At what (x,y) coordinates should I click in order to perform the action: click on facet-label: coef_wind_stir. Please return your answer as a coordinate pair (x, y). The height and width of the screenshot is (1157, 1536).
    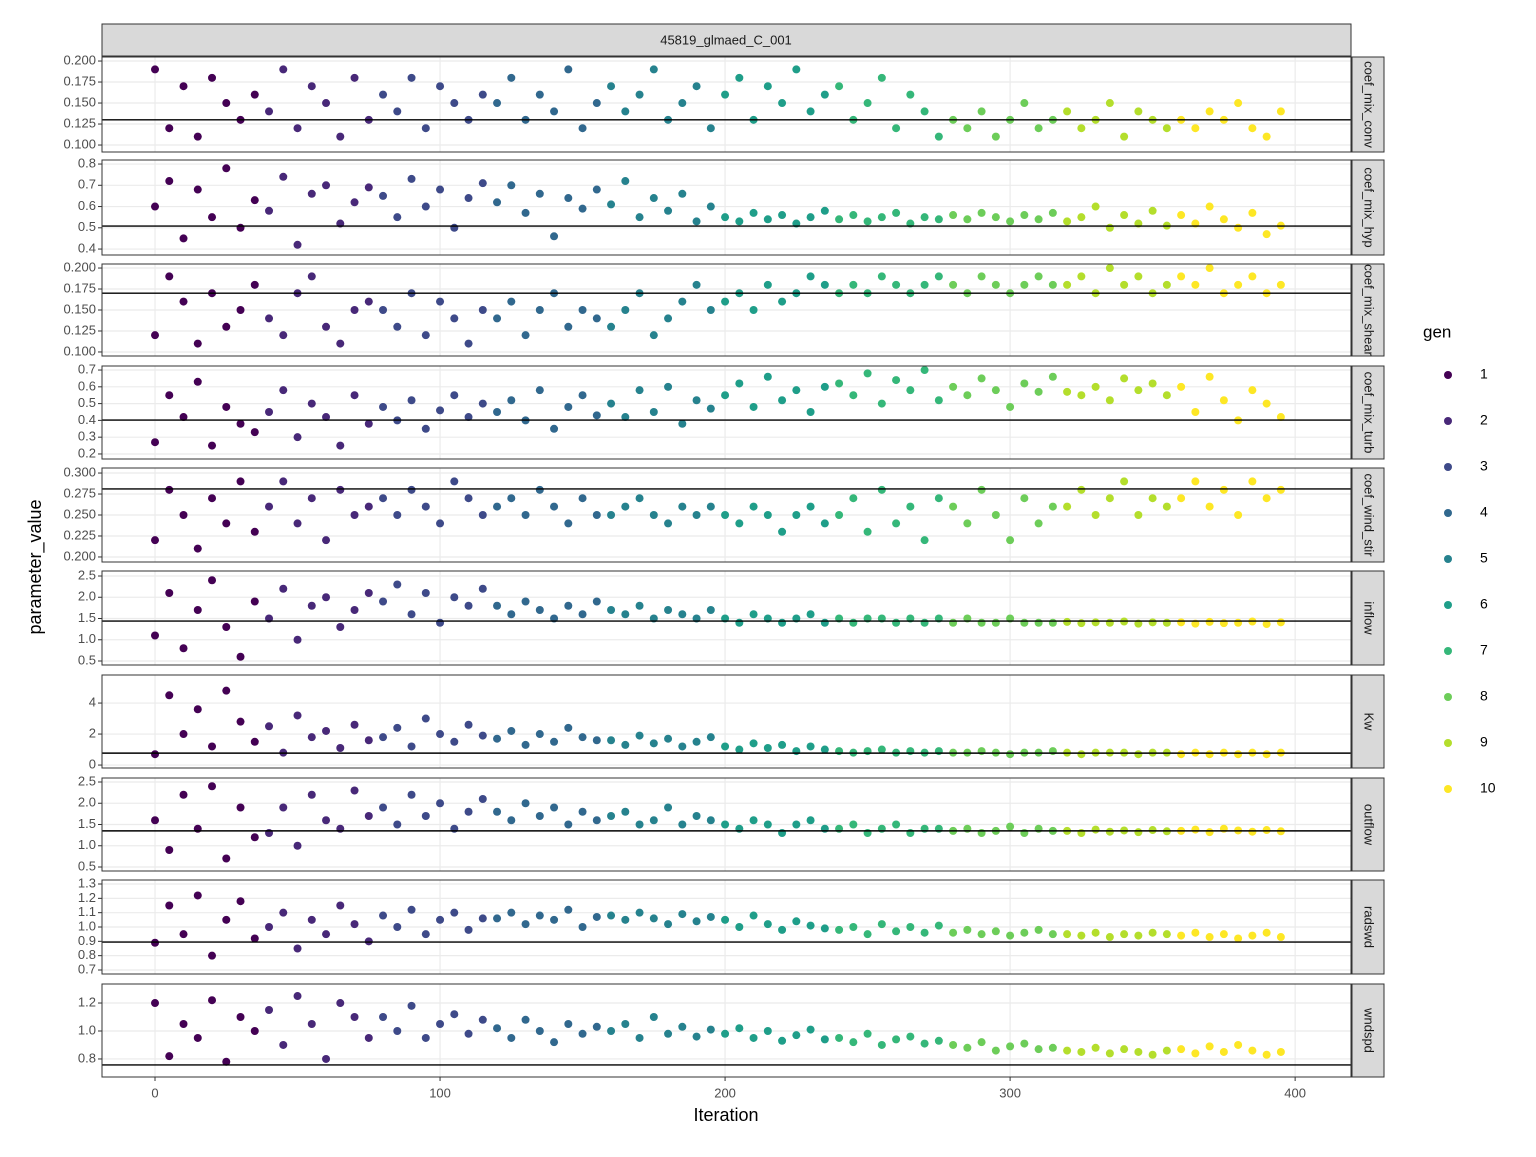
    Looking at the image, I should click on (1369, 515).